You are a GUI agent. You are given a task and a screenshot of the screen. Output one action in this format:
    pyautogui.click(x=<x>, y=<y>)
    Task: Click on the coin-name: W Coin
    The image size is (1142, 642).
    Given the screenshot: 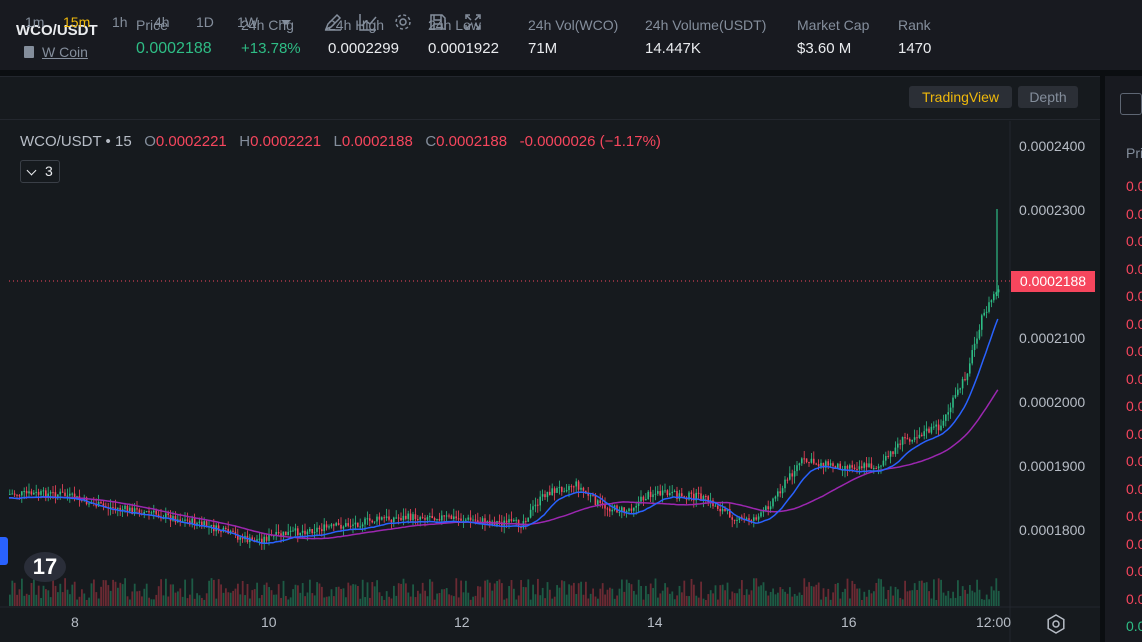 What is the action you would take?
    pyautogui.click(x=65, y=52)
    